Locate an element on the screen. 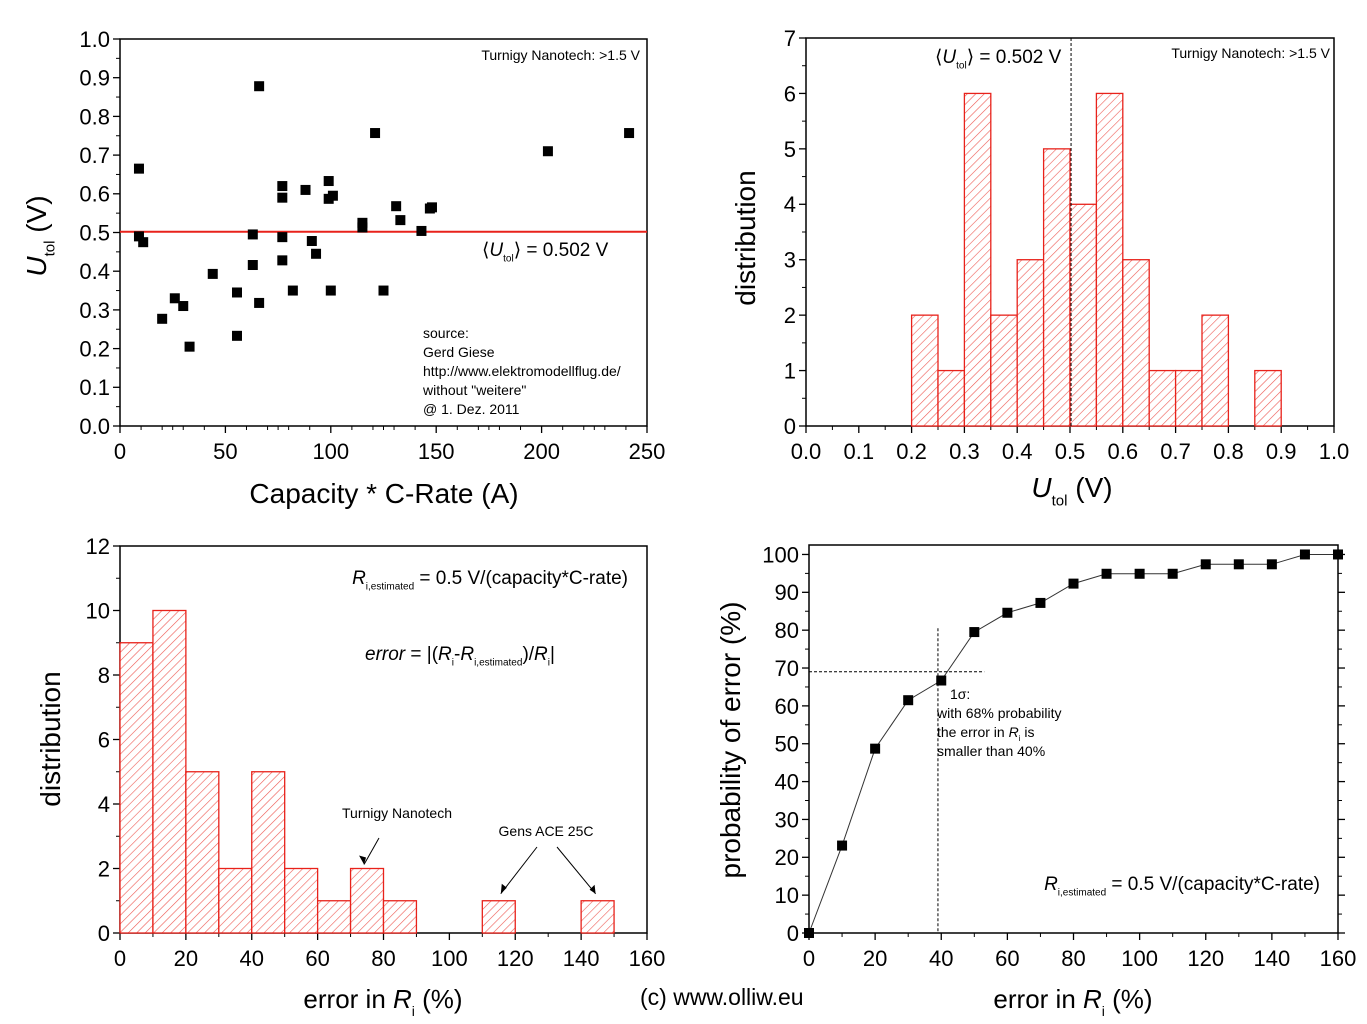 This screenshot has width=1367, height=1024. y-tick-label: 90 is located at coordinates (787, 592).